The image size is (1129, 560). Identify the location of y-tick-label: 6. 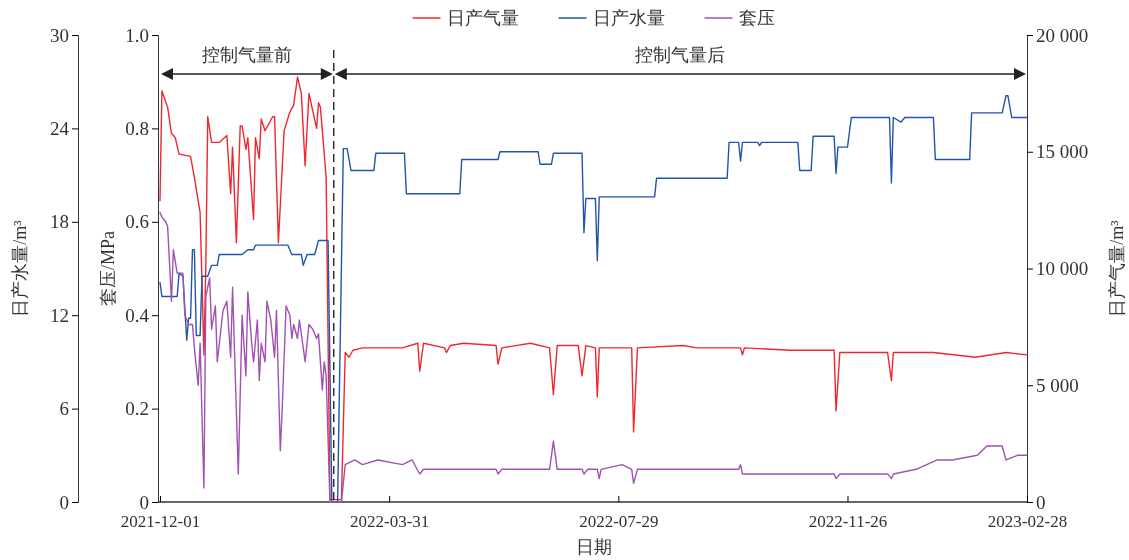
(64, 409).